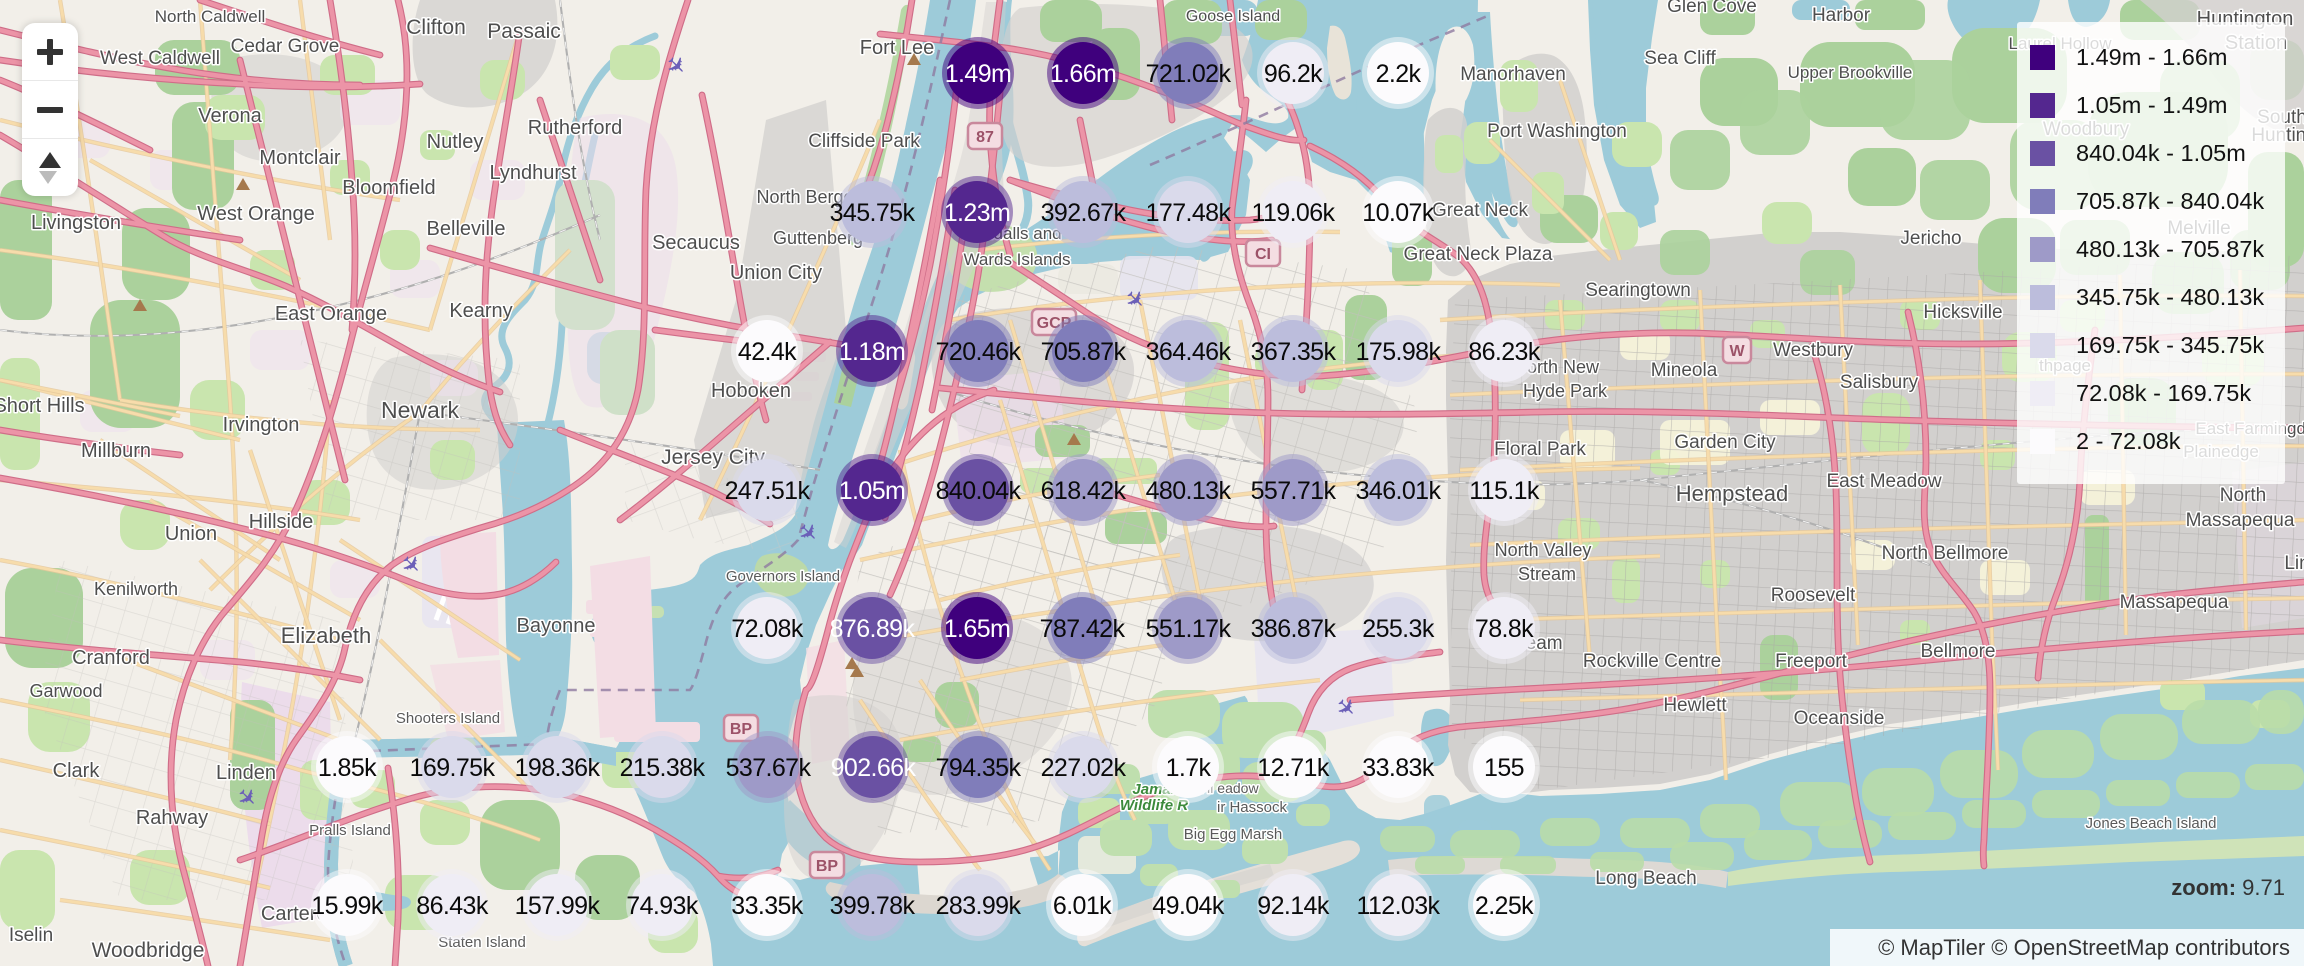  What do you see at coordinates (1084, 352) in the screenshot?
I see `svg-text: 705.87k` at bounding box center [1084, 352].